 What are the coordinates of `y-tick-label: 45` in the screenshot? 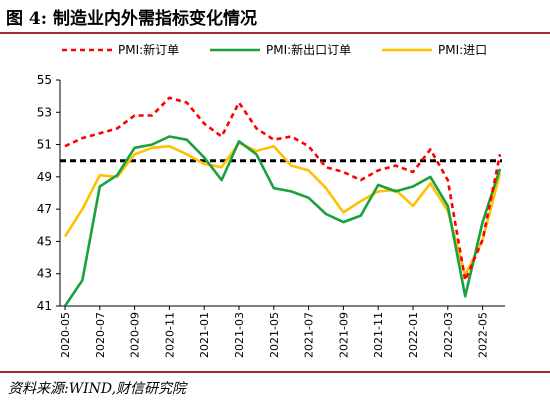 It's located at (44, 241).